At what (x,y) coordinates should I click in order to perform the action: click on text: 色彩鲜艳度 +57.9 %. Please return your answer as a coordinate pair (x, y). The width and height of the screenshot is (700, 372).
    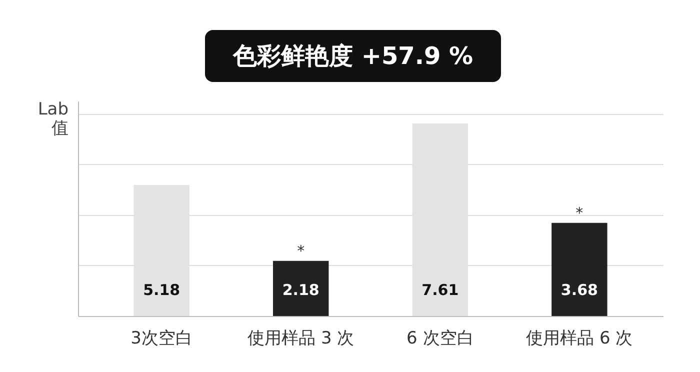
    Looking at the image, I should click on (353, 56).